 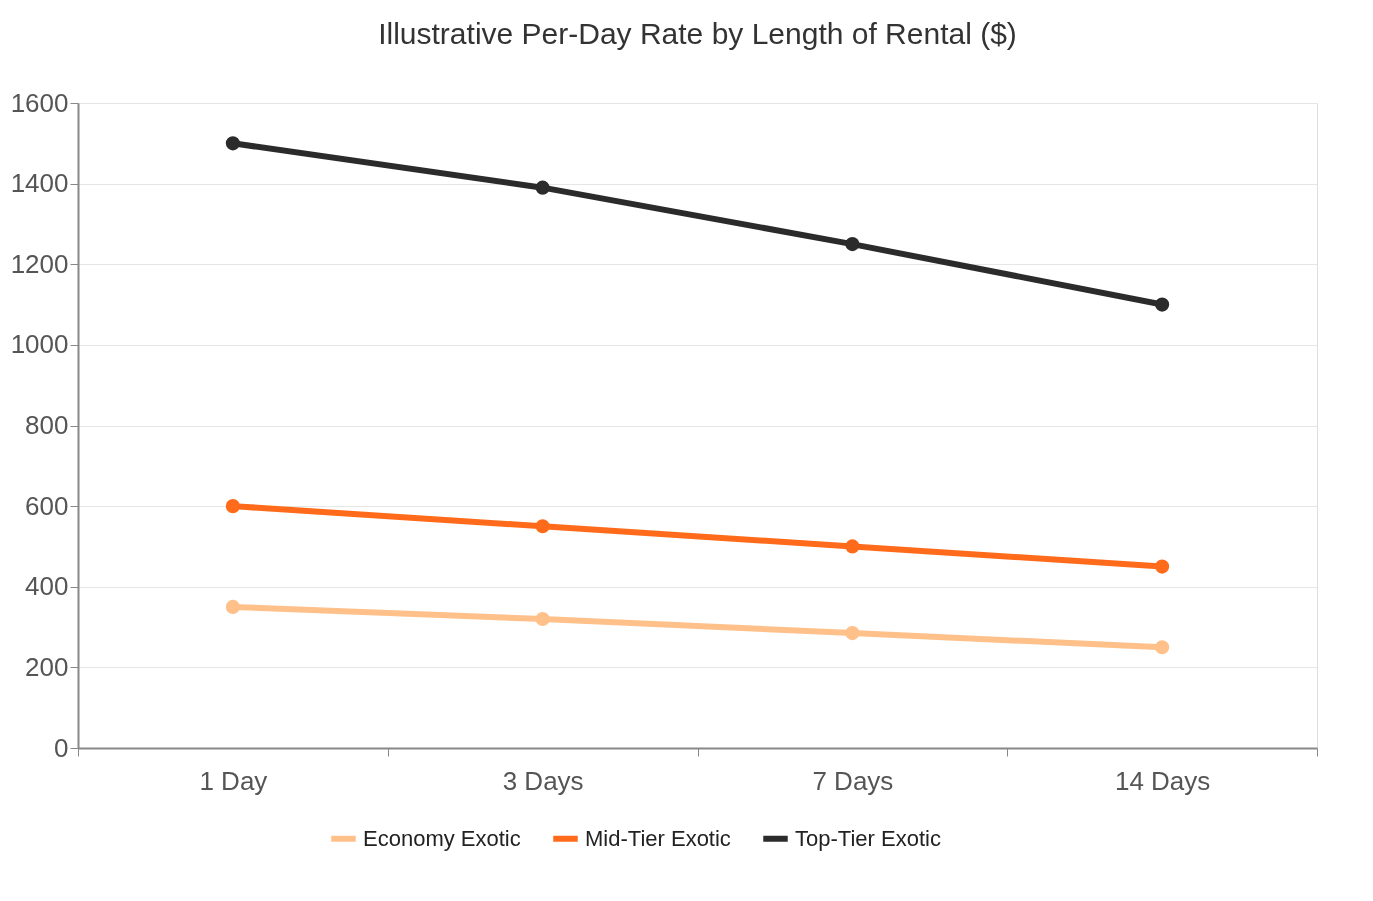 I want to click on y-tick-label: 1200, so click(x=39, y=263).